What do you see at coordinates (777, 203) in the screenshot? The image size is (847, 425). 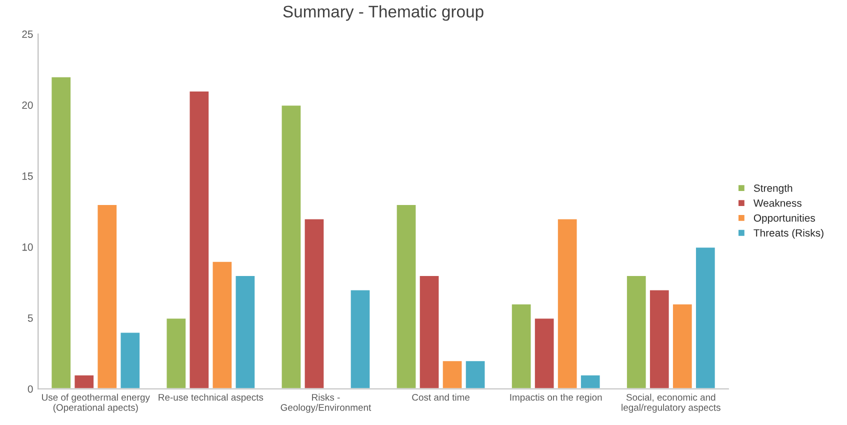 I see `legend-label: Weakness` at bounding box center [777, 203].